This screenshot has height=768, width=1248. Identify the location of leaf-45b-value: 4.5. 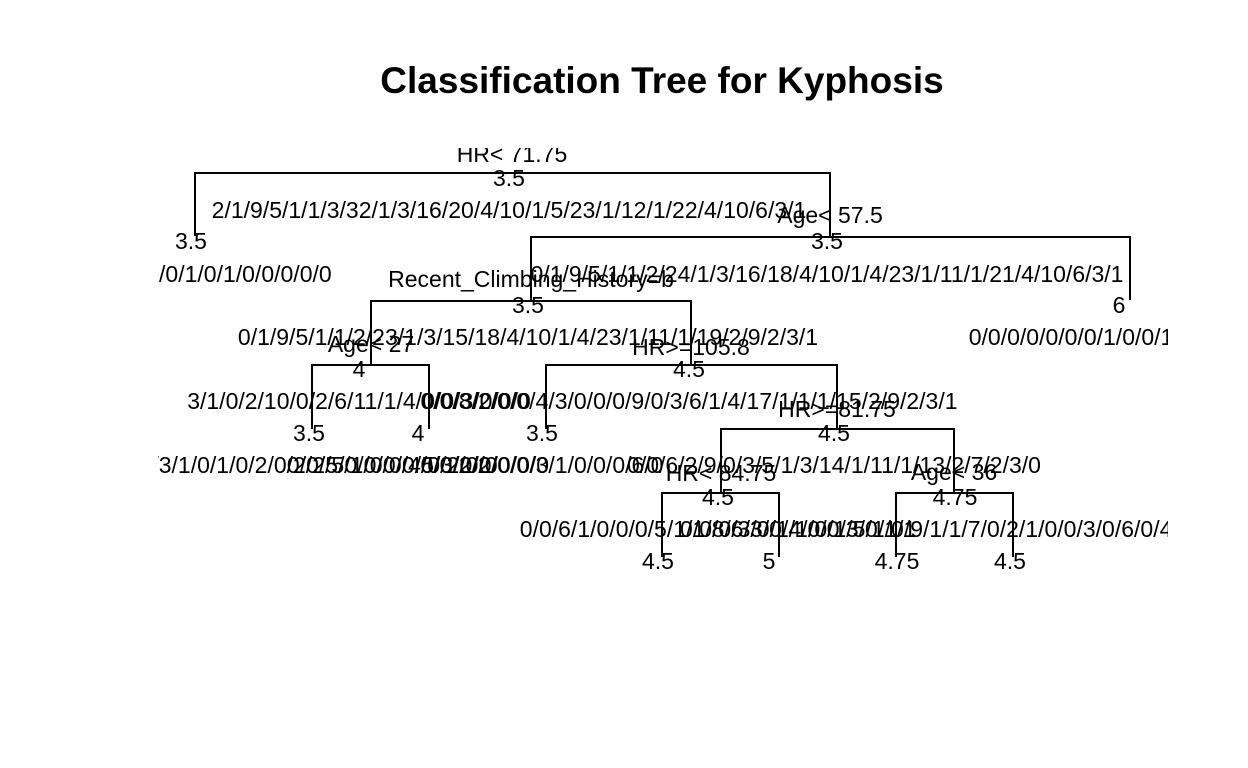
(1010, 561).